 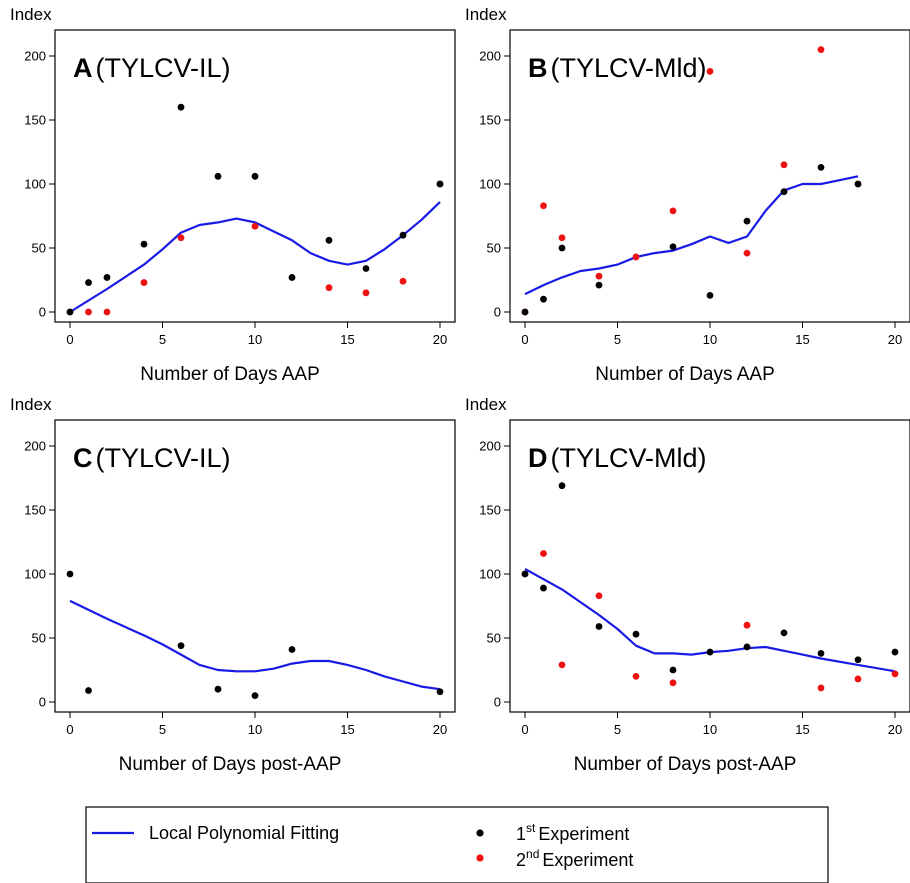 What do you see at coordinates (480, 833) in the screenshot?
I see `legend-exp1-marker` at bounding box center [480, 833].